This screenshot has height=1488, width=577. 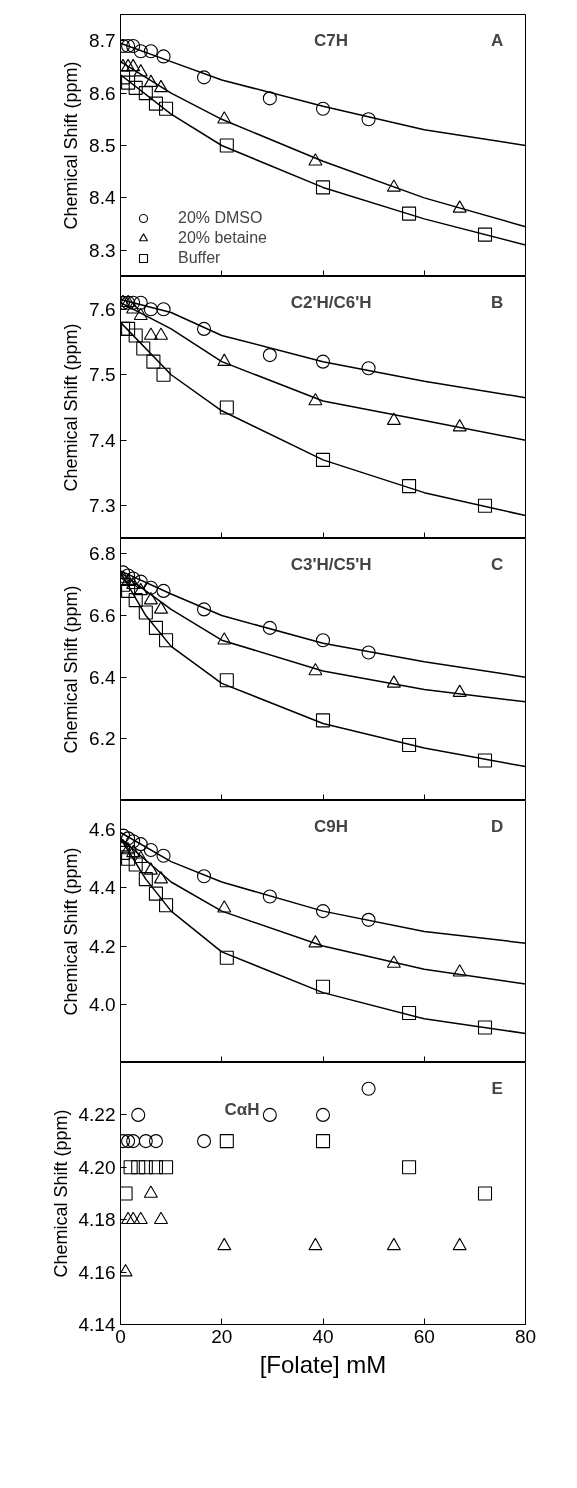 What do you see at coordinates (222, 1336) in the screenshot?
I see `x-tick-label: 20` at bounding box center [222, 1336].